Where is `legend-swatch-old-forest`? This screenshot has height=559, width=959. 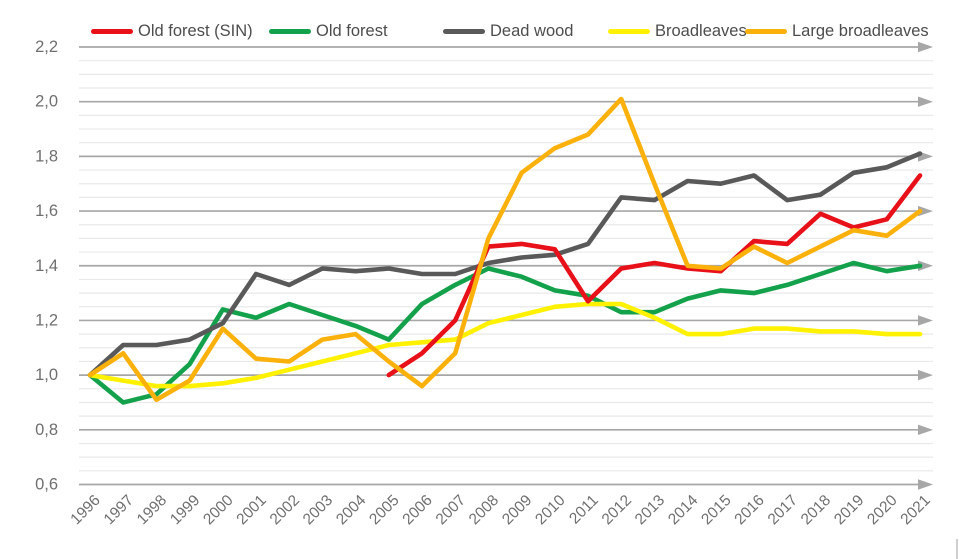 legend-swatch-old-forest is located at coordinates (290, 31).